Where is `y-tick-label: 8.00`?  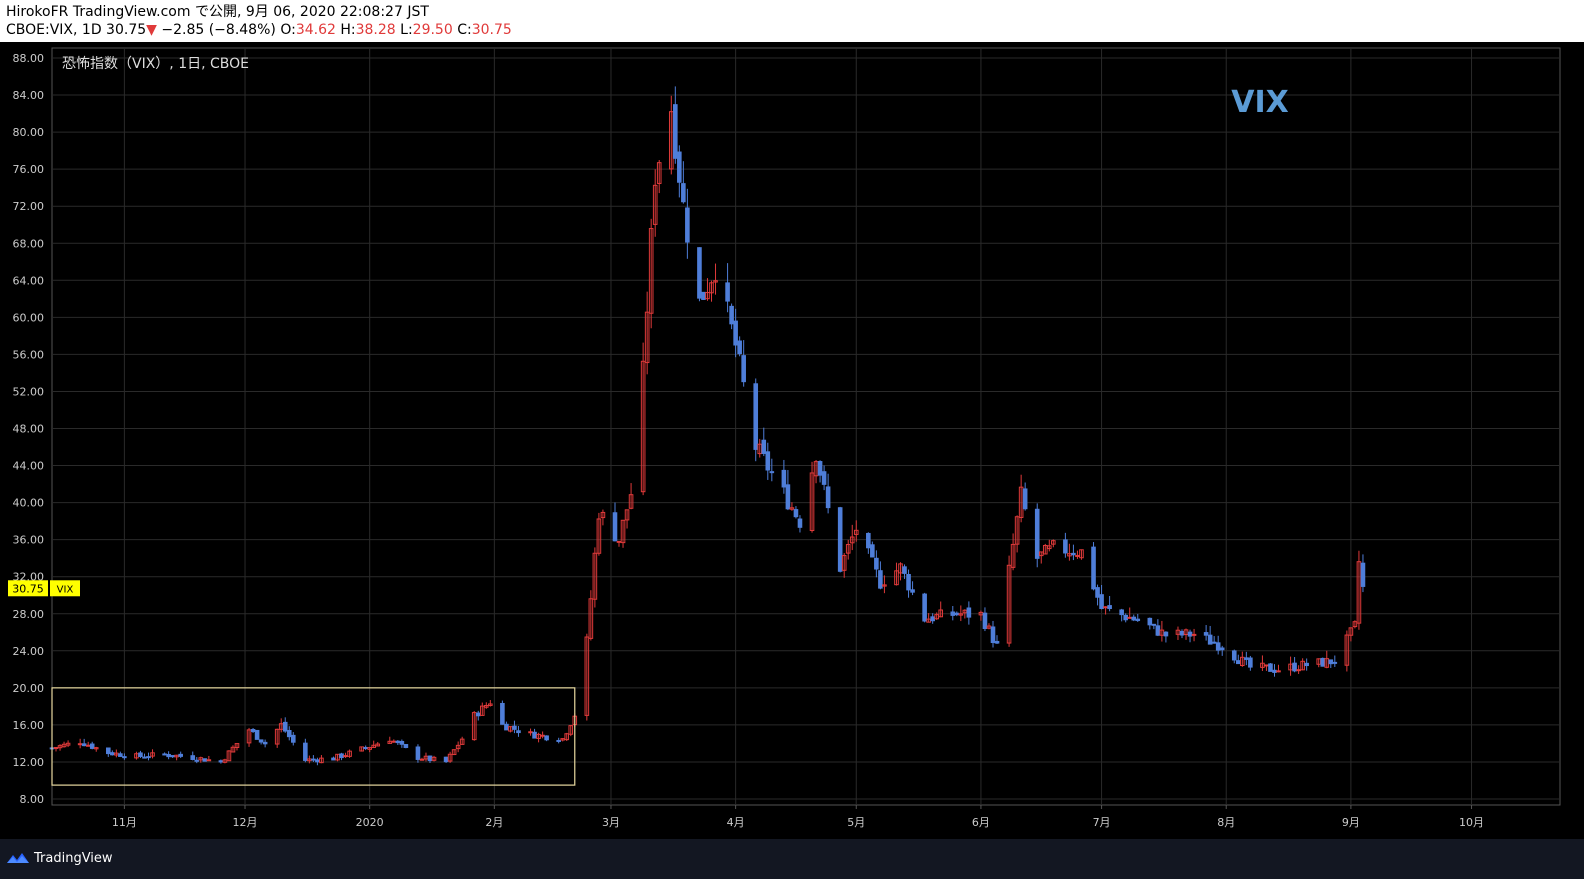
y-tick-label: 8.00 is located at coordinates (32, 799).